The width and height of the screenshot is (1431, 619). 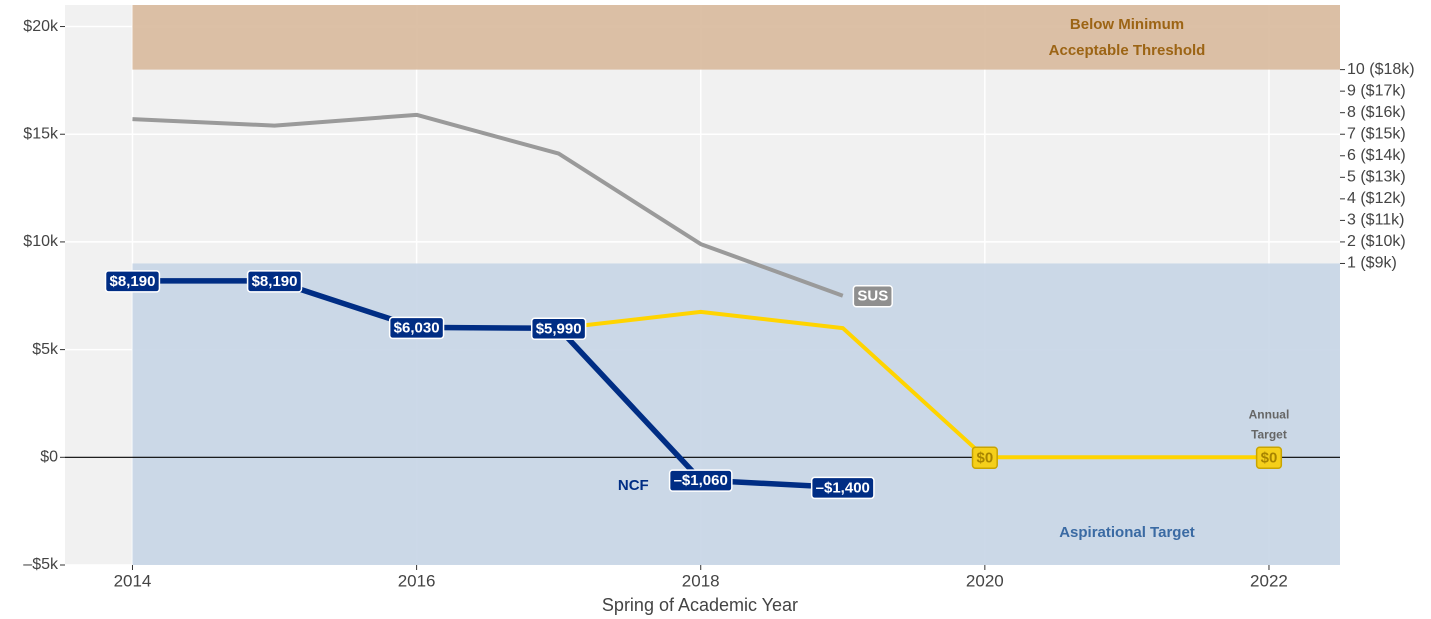 What do you see at coordinates (1376, 155) in the screenshot?
I see `y2-tick-label: 6 ($14k)` at bounding box center [1376, 155].